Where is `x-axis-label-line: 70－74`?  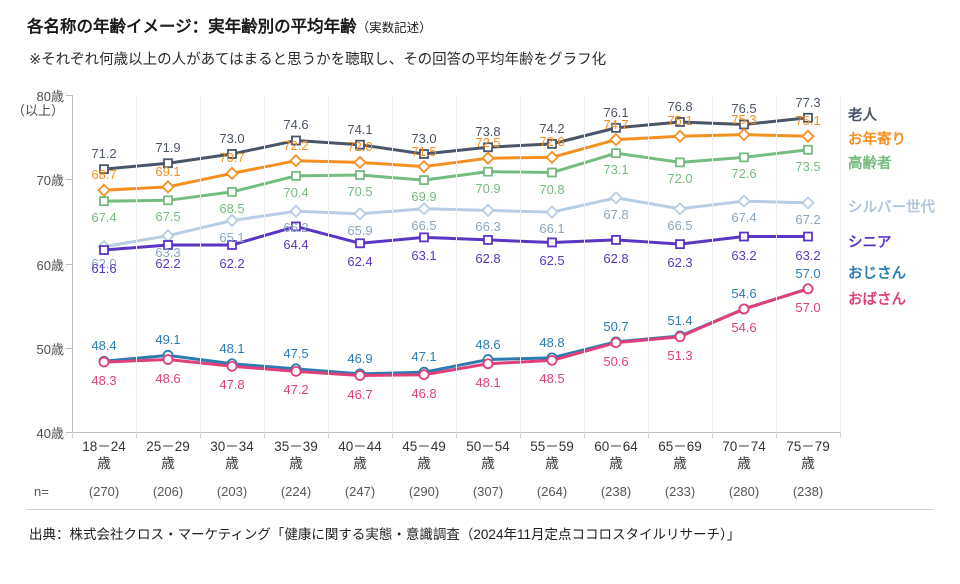 x-axis-label-line: 70－74 is located at coordinates (744, 446).